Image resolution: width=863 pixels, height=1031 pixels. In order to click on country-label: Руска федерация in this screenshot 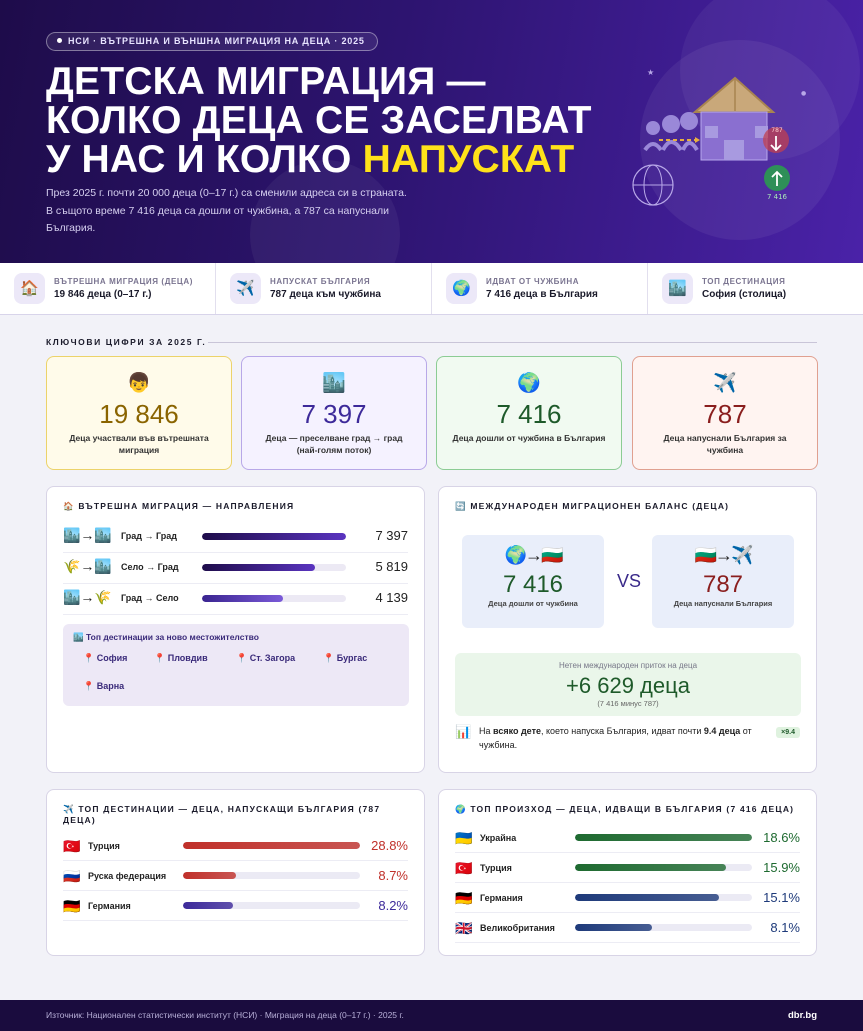, I will do `click(127, 876)`.